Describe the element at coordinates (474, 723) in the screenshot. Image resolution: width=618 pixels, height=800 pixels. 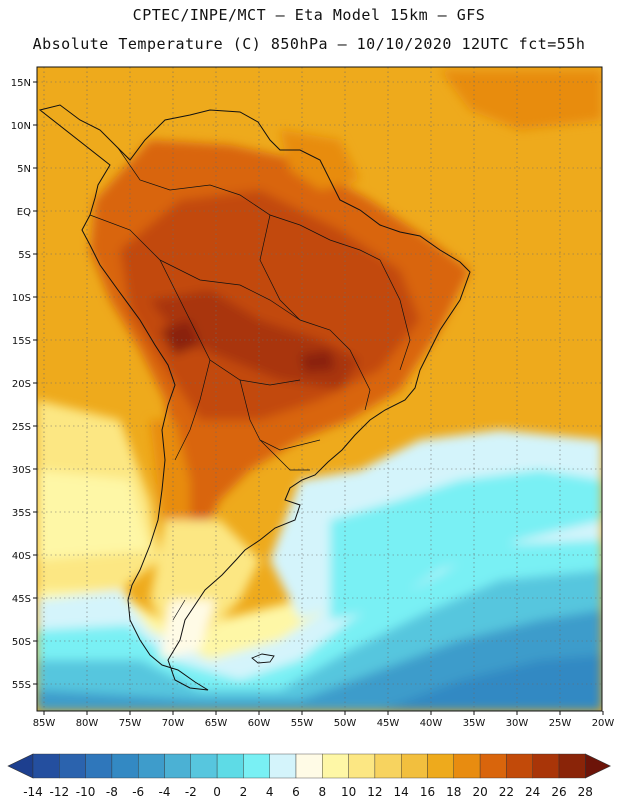
I see `lon-label: 35W` at that location.